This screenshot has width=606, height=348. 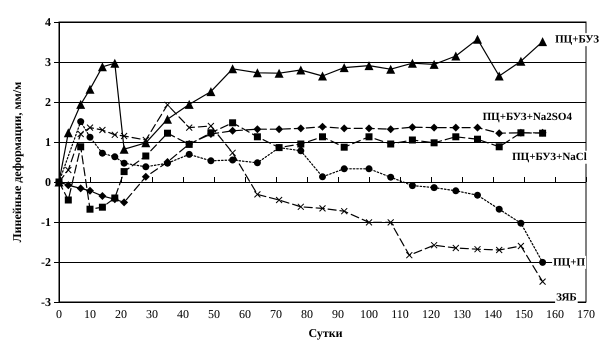 I want to click on y-tick-label: 2, so click(x=48, y=102).